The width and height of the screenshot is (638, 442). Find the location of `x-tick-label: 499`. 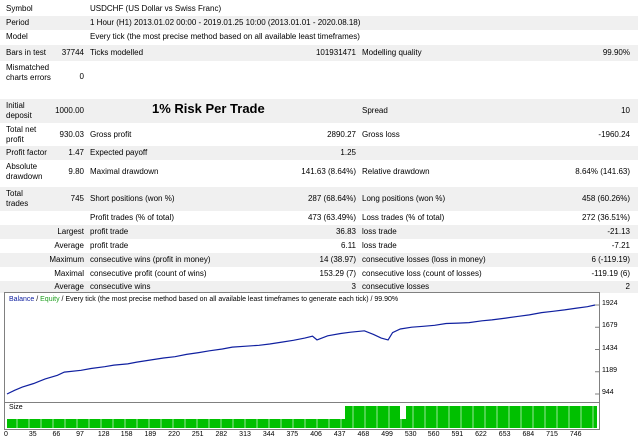

x-tick-label: 499 is located at coordinates (387, 434).